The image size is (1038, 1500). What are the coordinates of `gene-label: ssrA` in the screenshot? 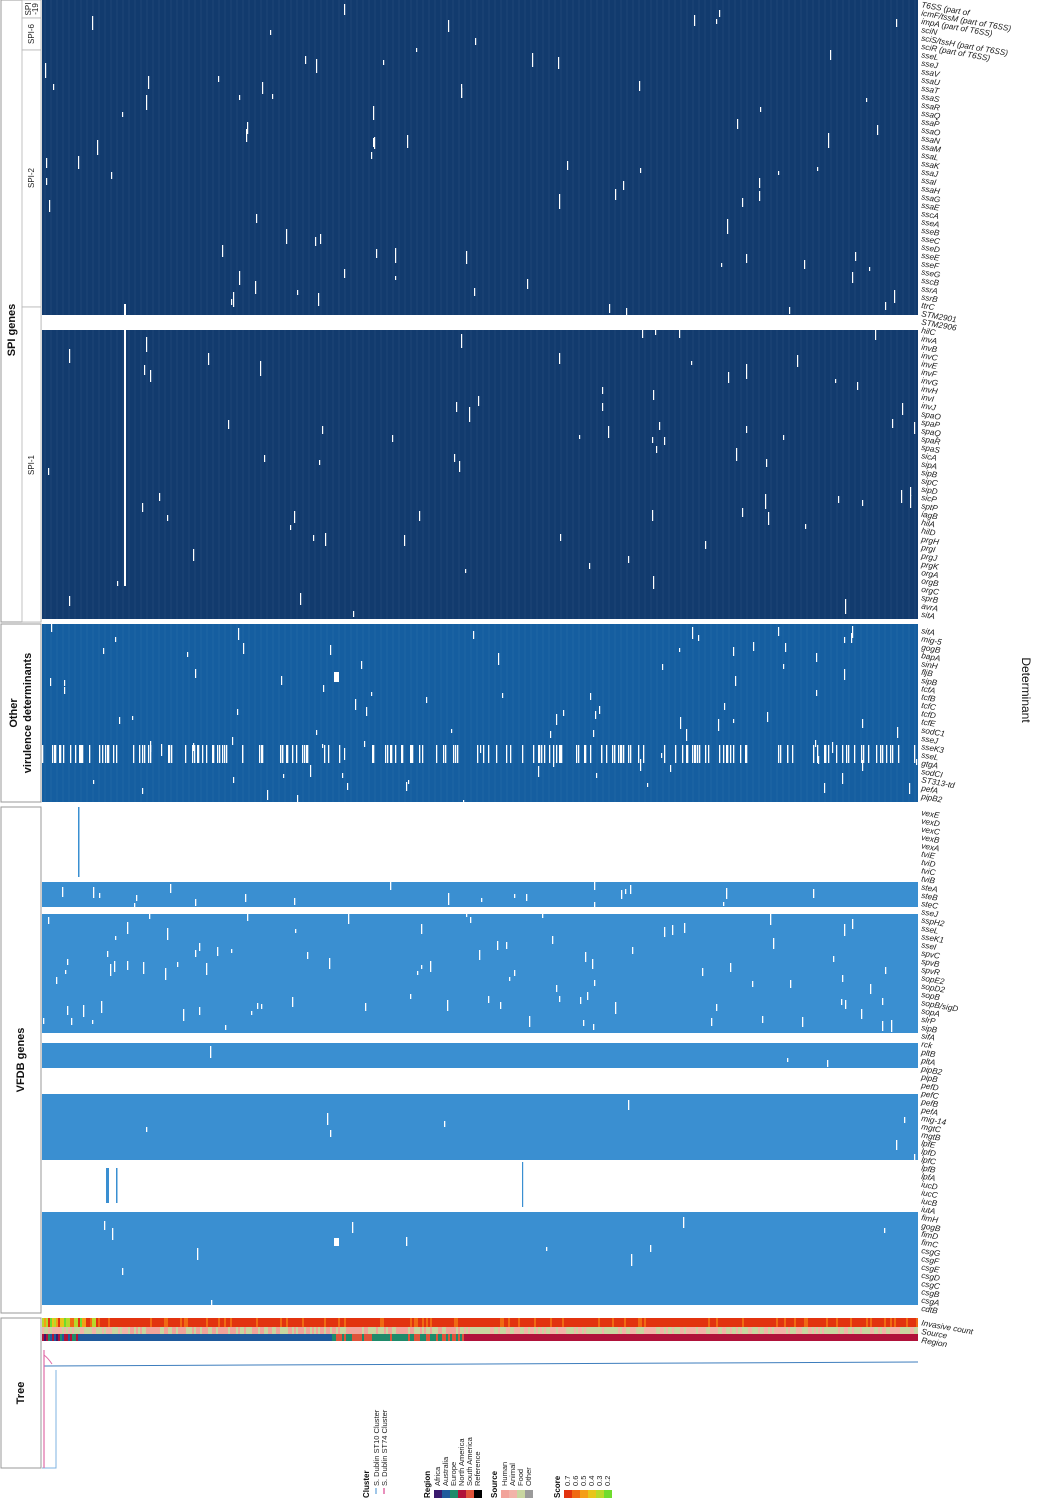 It's located at (930, 290).